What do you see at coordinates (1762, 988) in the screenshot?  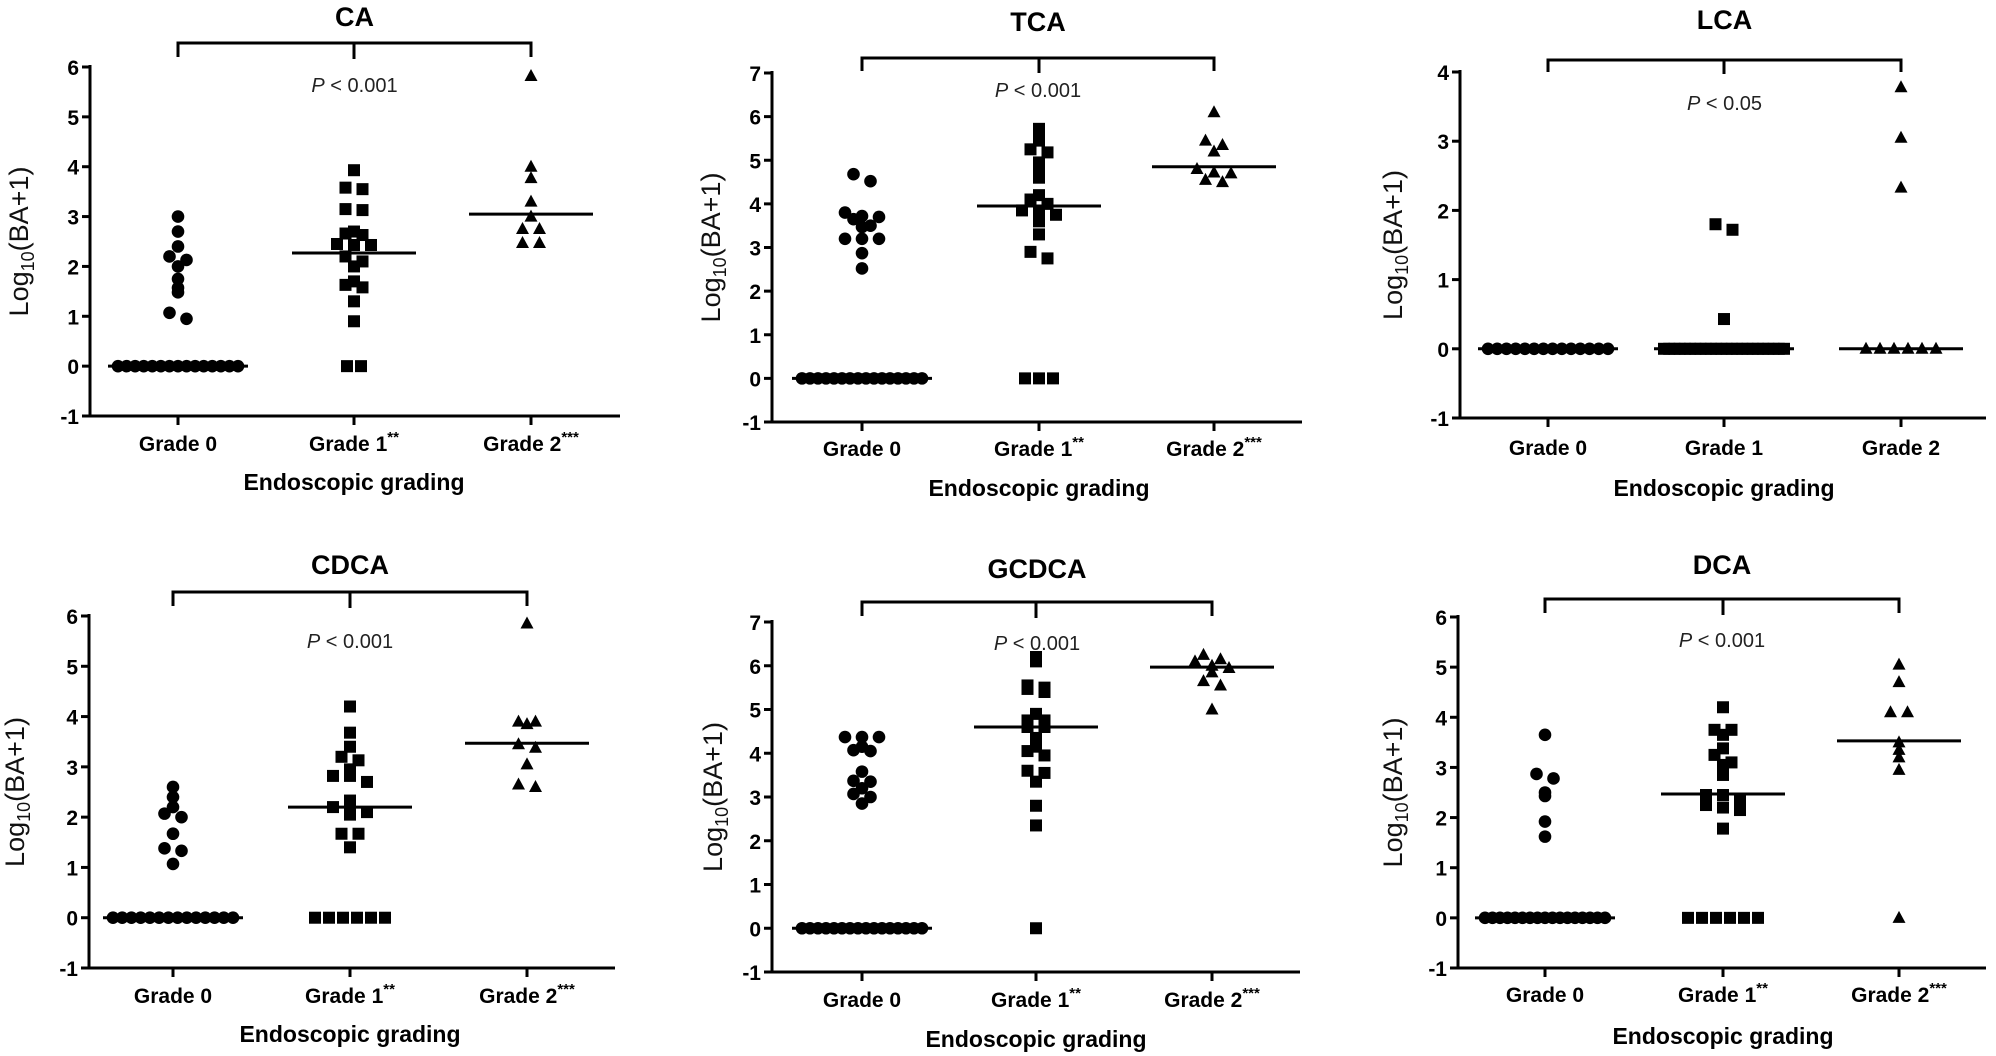 I see `significance-stars: **` at bounding box center [1762, 988].